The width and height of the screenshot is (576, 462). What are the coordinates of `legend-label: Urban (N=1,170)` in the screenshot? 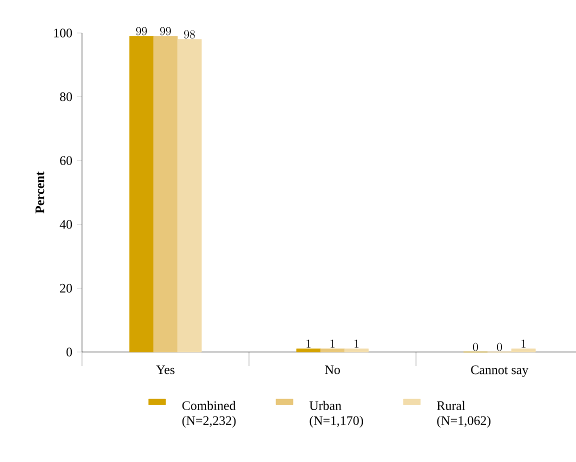 It's located at (336, 414).